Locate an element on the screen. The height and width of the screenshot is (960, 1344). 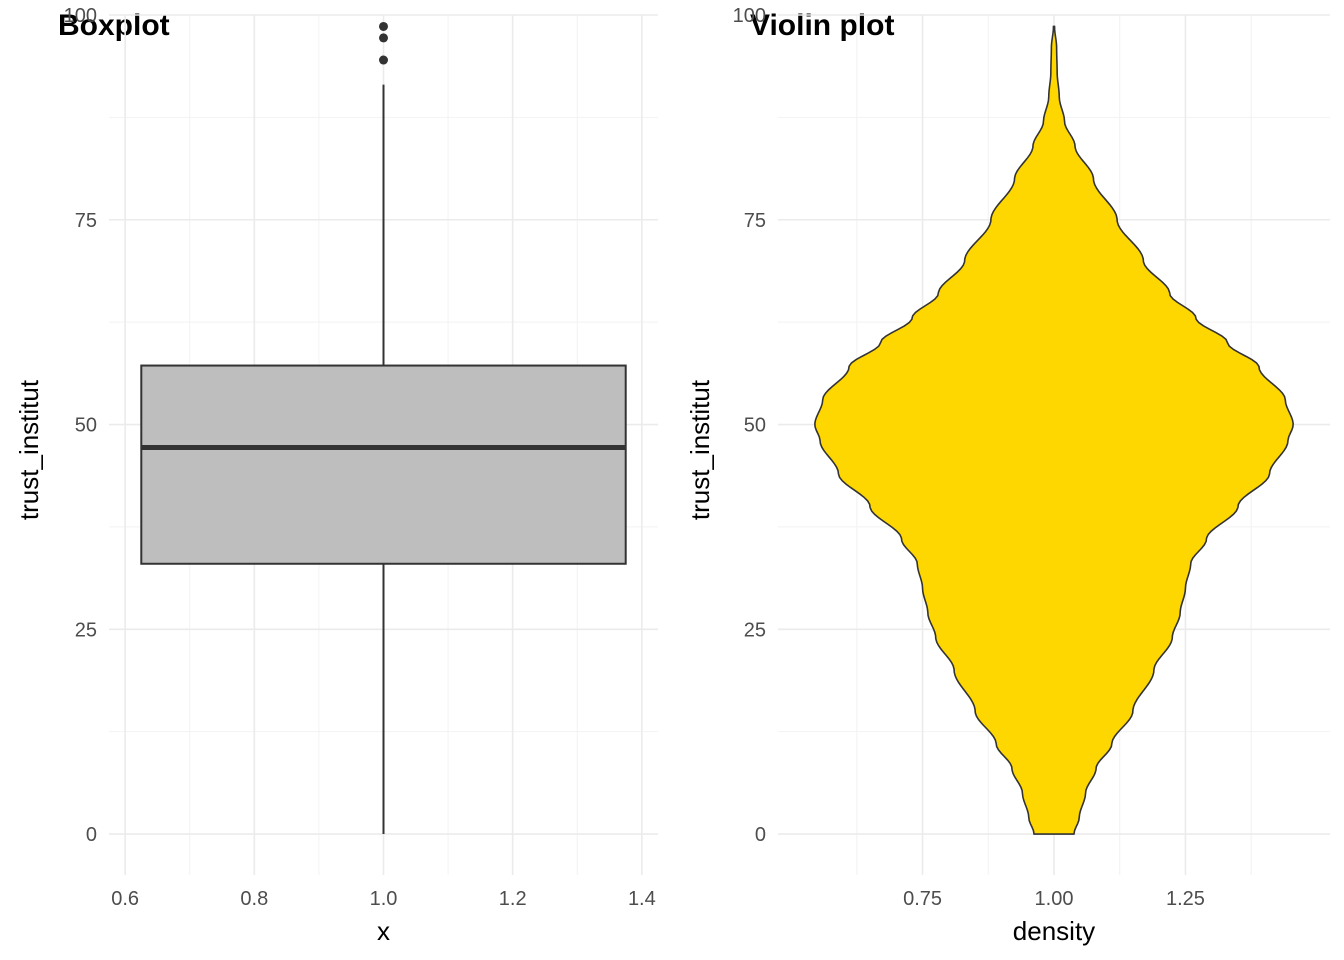
boxplot-y-tick-label: 25 is located at coordinates (86, 630).